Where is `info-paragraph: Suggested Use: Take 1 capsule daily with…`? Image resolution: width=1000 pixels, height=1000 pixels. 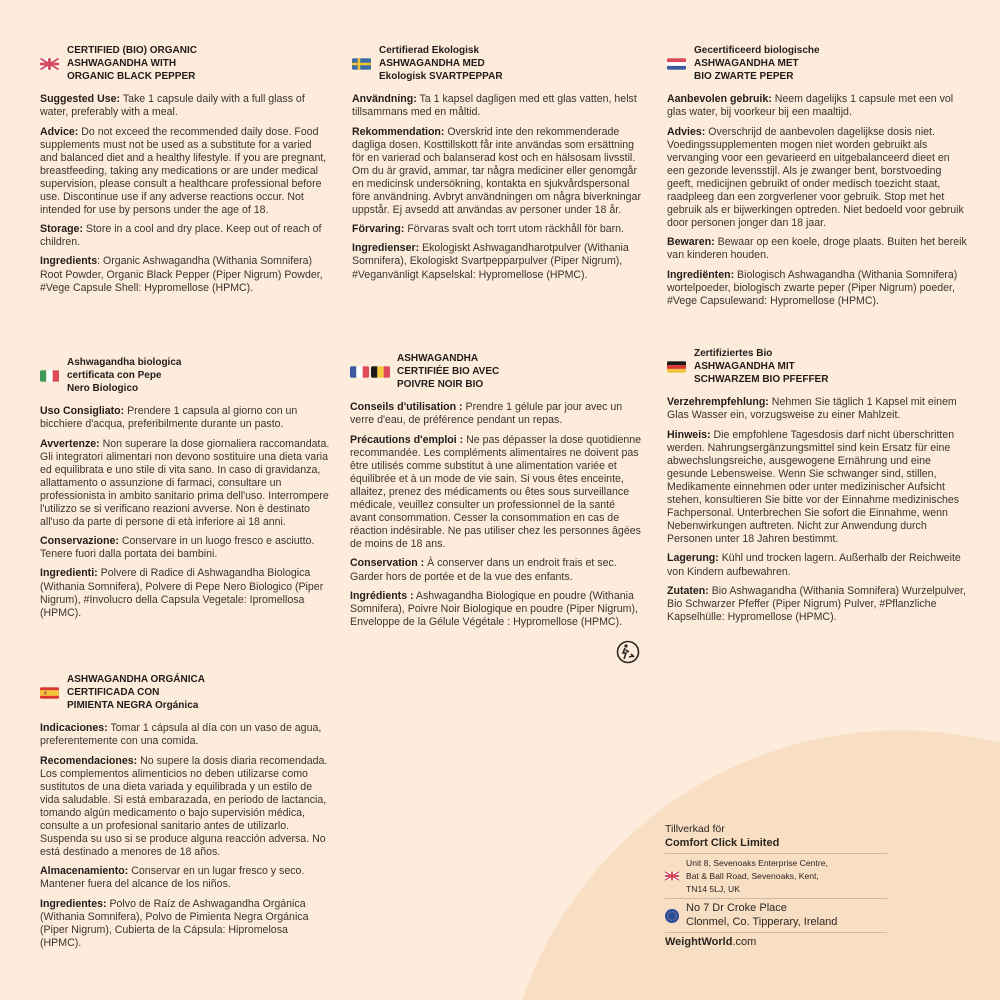
info-paragraph: Suggested Use: Take 1 capsule daily with… is located at coordinates (185, 106).